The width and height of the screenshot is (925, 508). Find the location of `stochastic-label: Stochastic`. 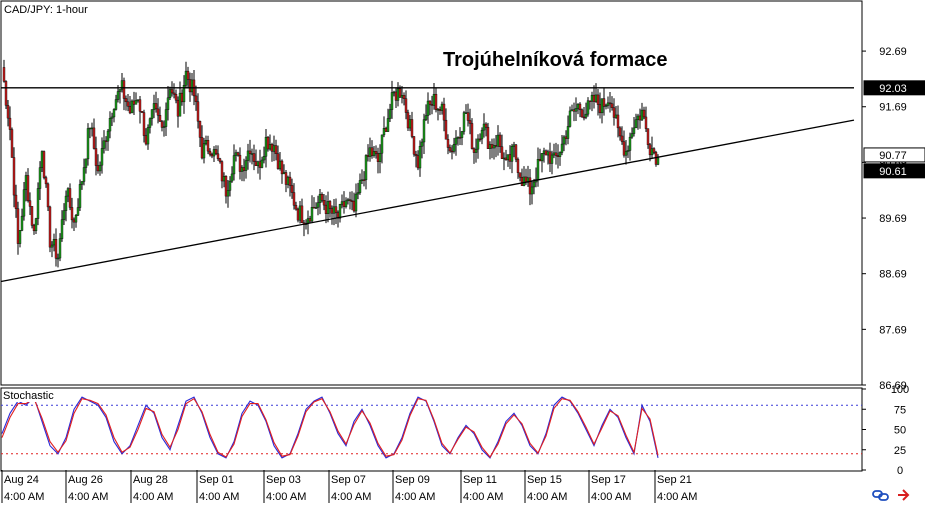

stochastic-label: Stochastic is located at coordinates (28, 396).